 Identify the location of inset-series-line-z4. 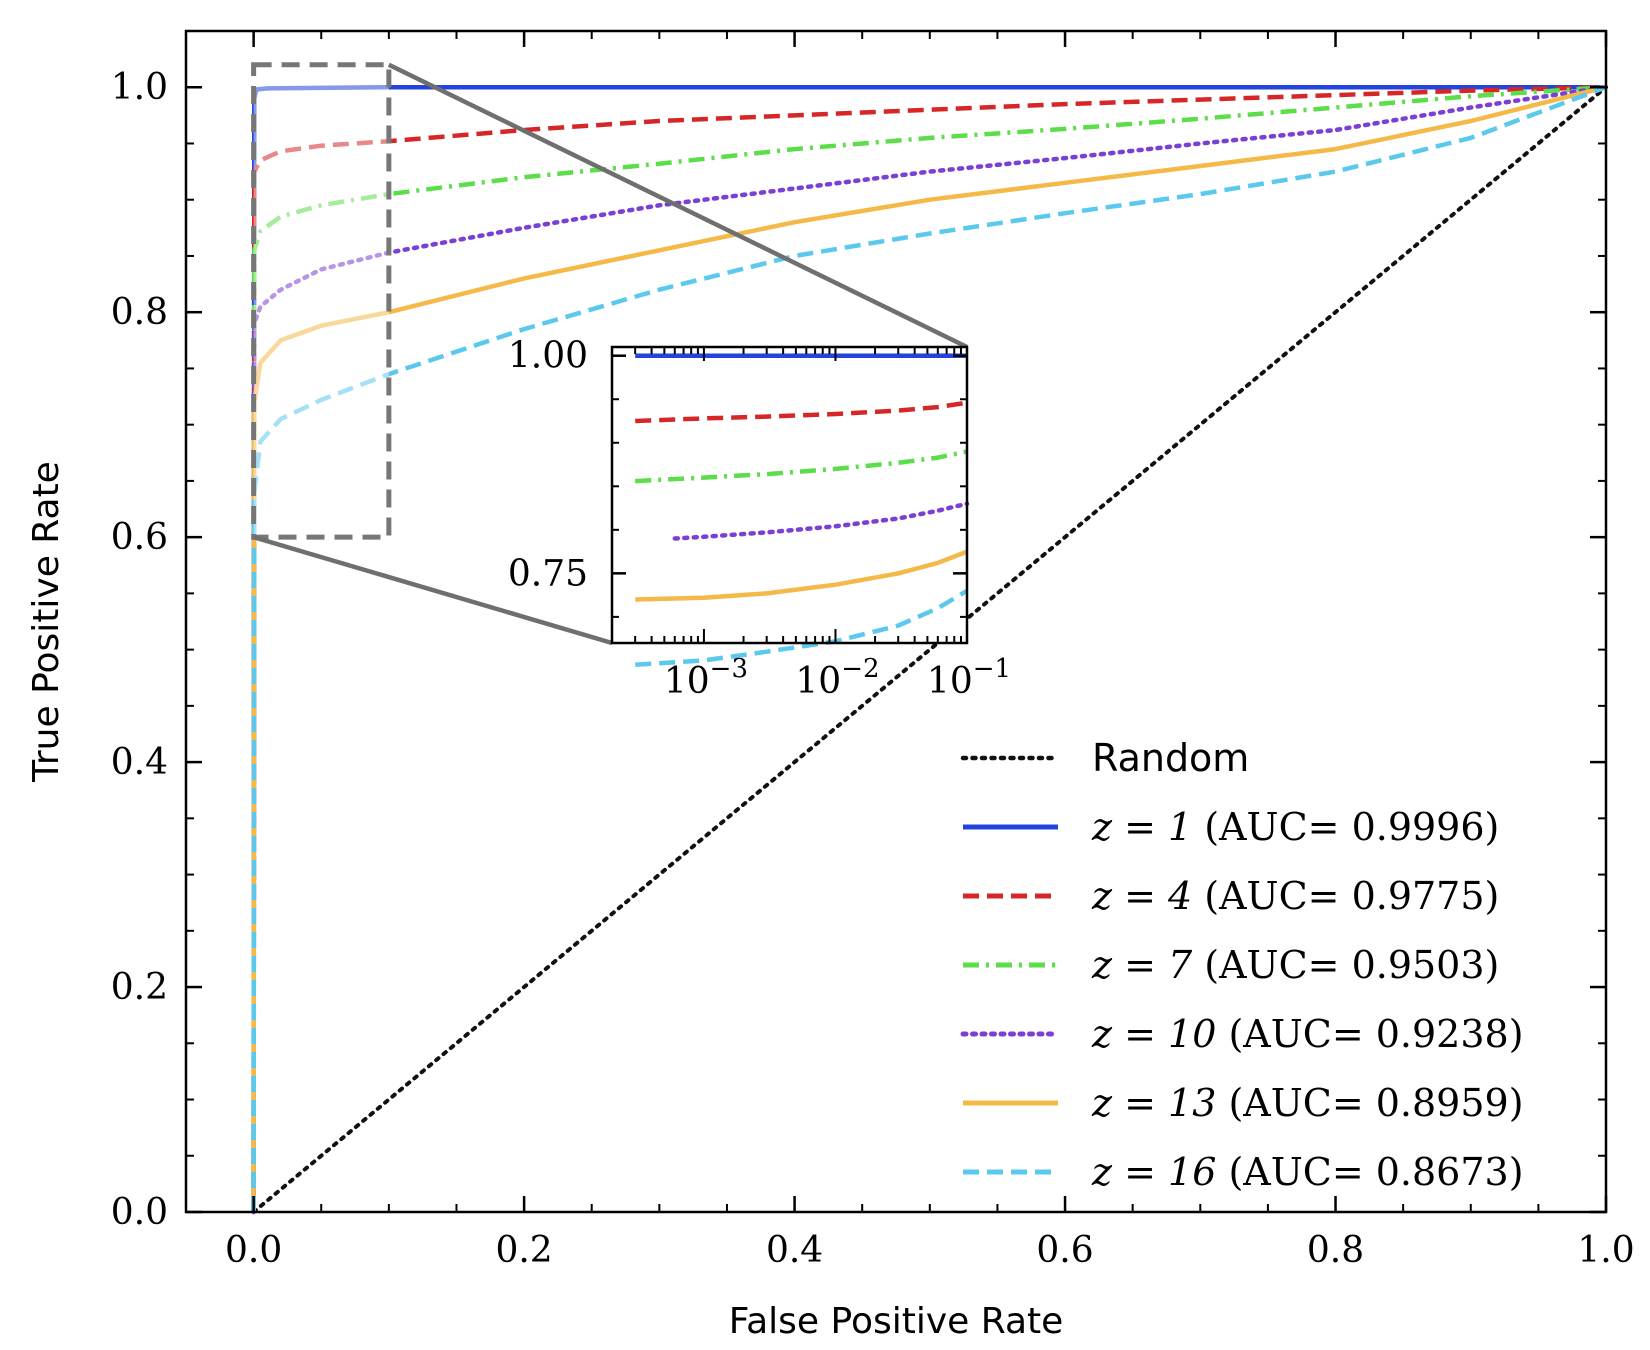
(801, 412).